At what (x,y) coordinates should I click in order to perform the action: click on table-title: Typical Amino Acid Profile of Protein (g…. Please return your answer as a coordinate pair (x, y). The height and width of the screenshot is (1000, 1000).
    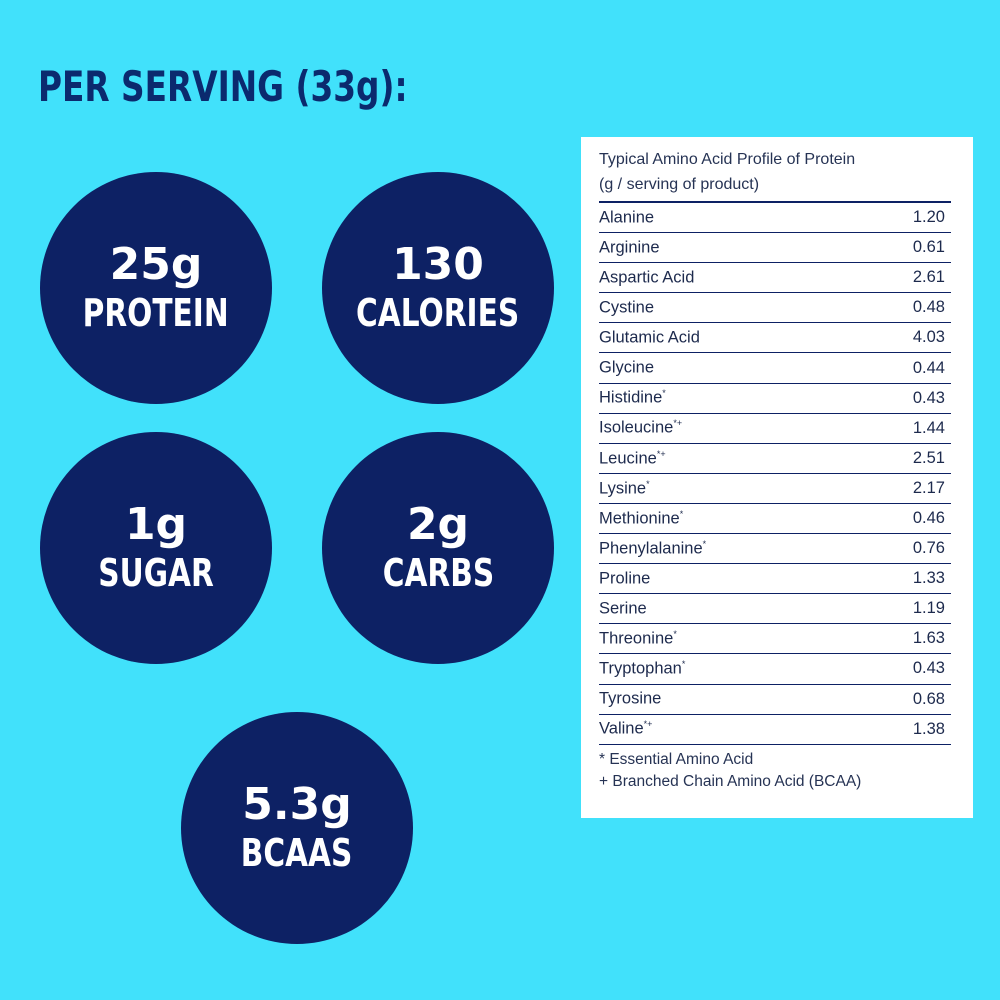
    Looking at the image, I should click on (775, 175).